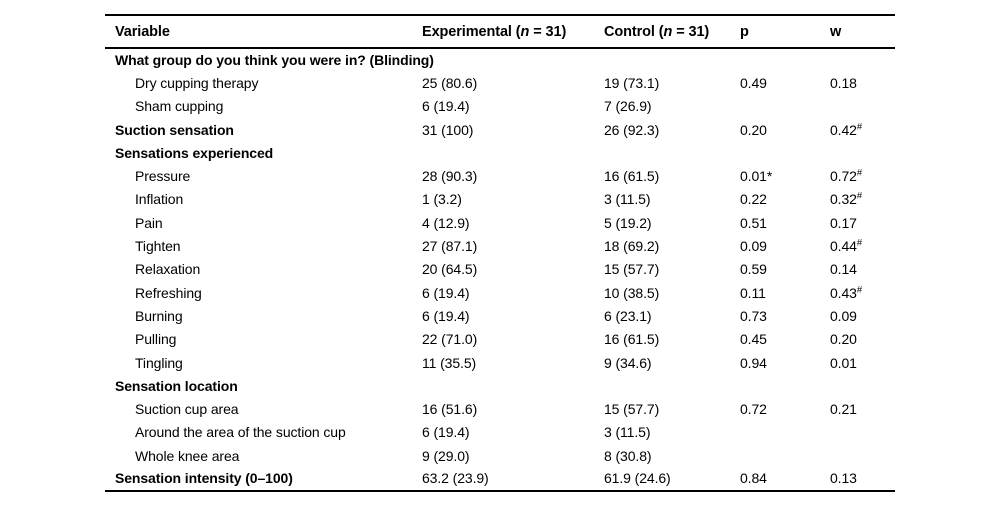 The width and height of the screenshot is (1000, 507). What do you see at coordinates (846, 292) in the screenshot?
I see `w-value: 0.43#` at bounding box center [846, 292].